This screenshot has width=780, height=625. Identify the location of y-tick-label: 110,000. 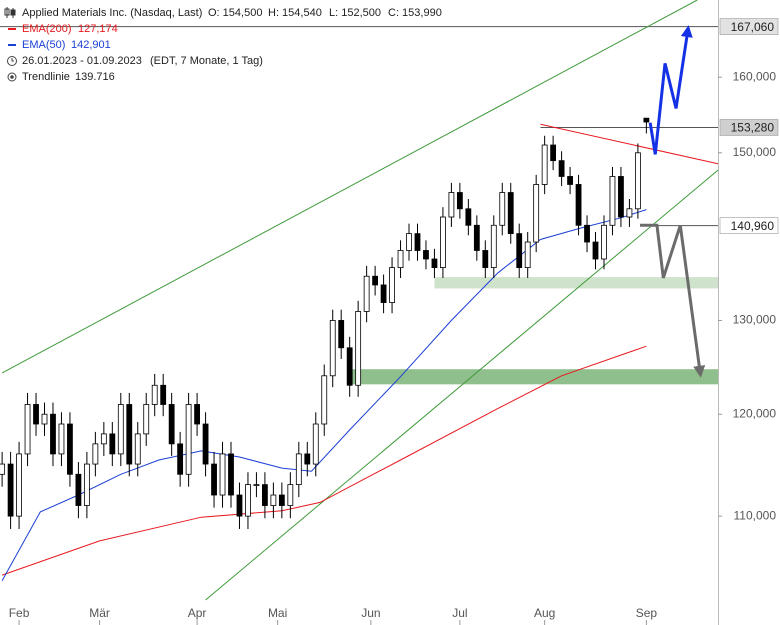
(755, 515).